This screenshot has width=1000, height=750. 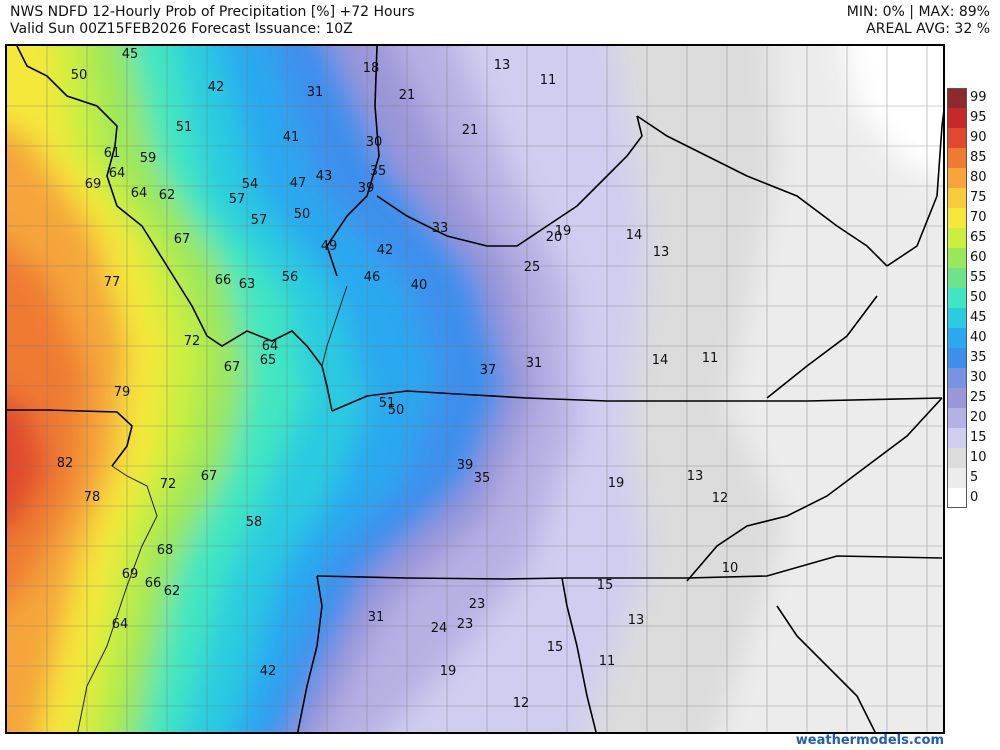 What do you see at coordinates (978, 237) in the screenshot?
I see `legend-label: 65` at bounding box center [978, 237].